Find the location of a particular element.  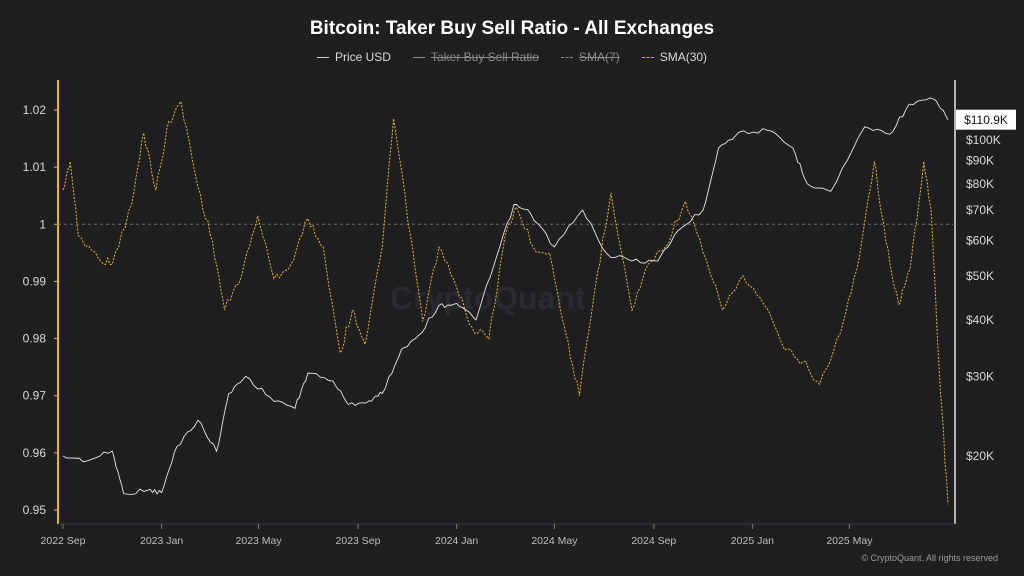

right-tick-label: $60K is located at coordinates (980, 240).